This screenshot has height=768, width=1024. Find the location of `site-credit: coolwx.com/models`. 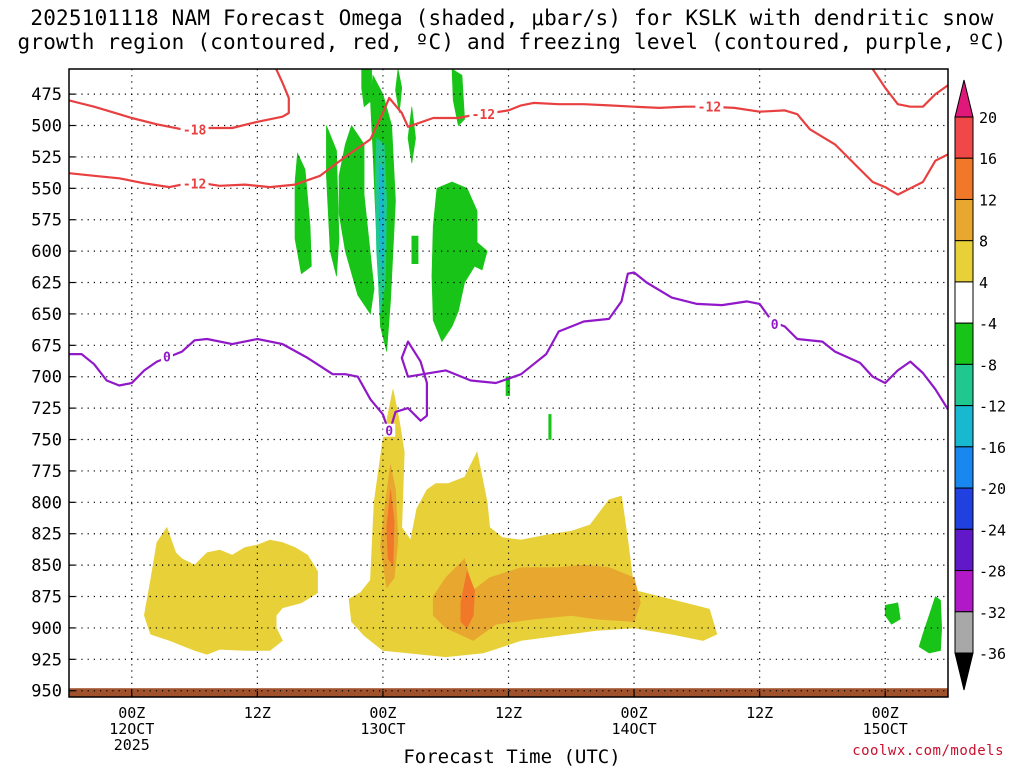

site-credit: coolwx.com/models is located at coordinates (928, 751).